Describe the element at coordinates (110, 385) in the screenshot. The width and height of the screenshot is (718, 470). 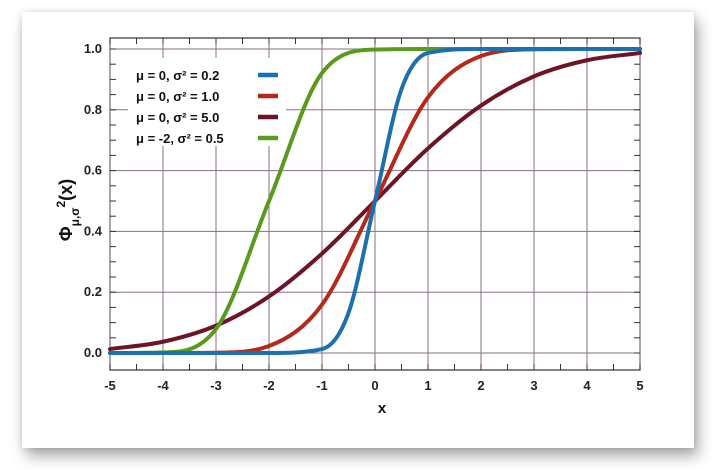
I see `x-tick-label: -5` at that location.